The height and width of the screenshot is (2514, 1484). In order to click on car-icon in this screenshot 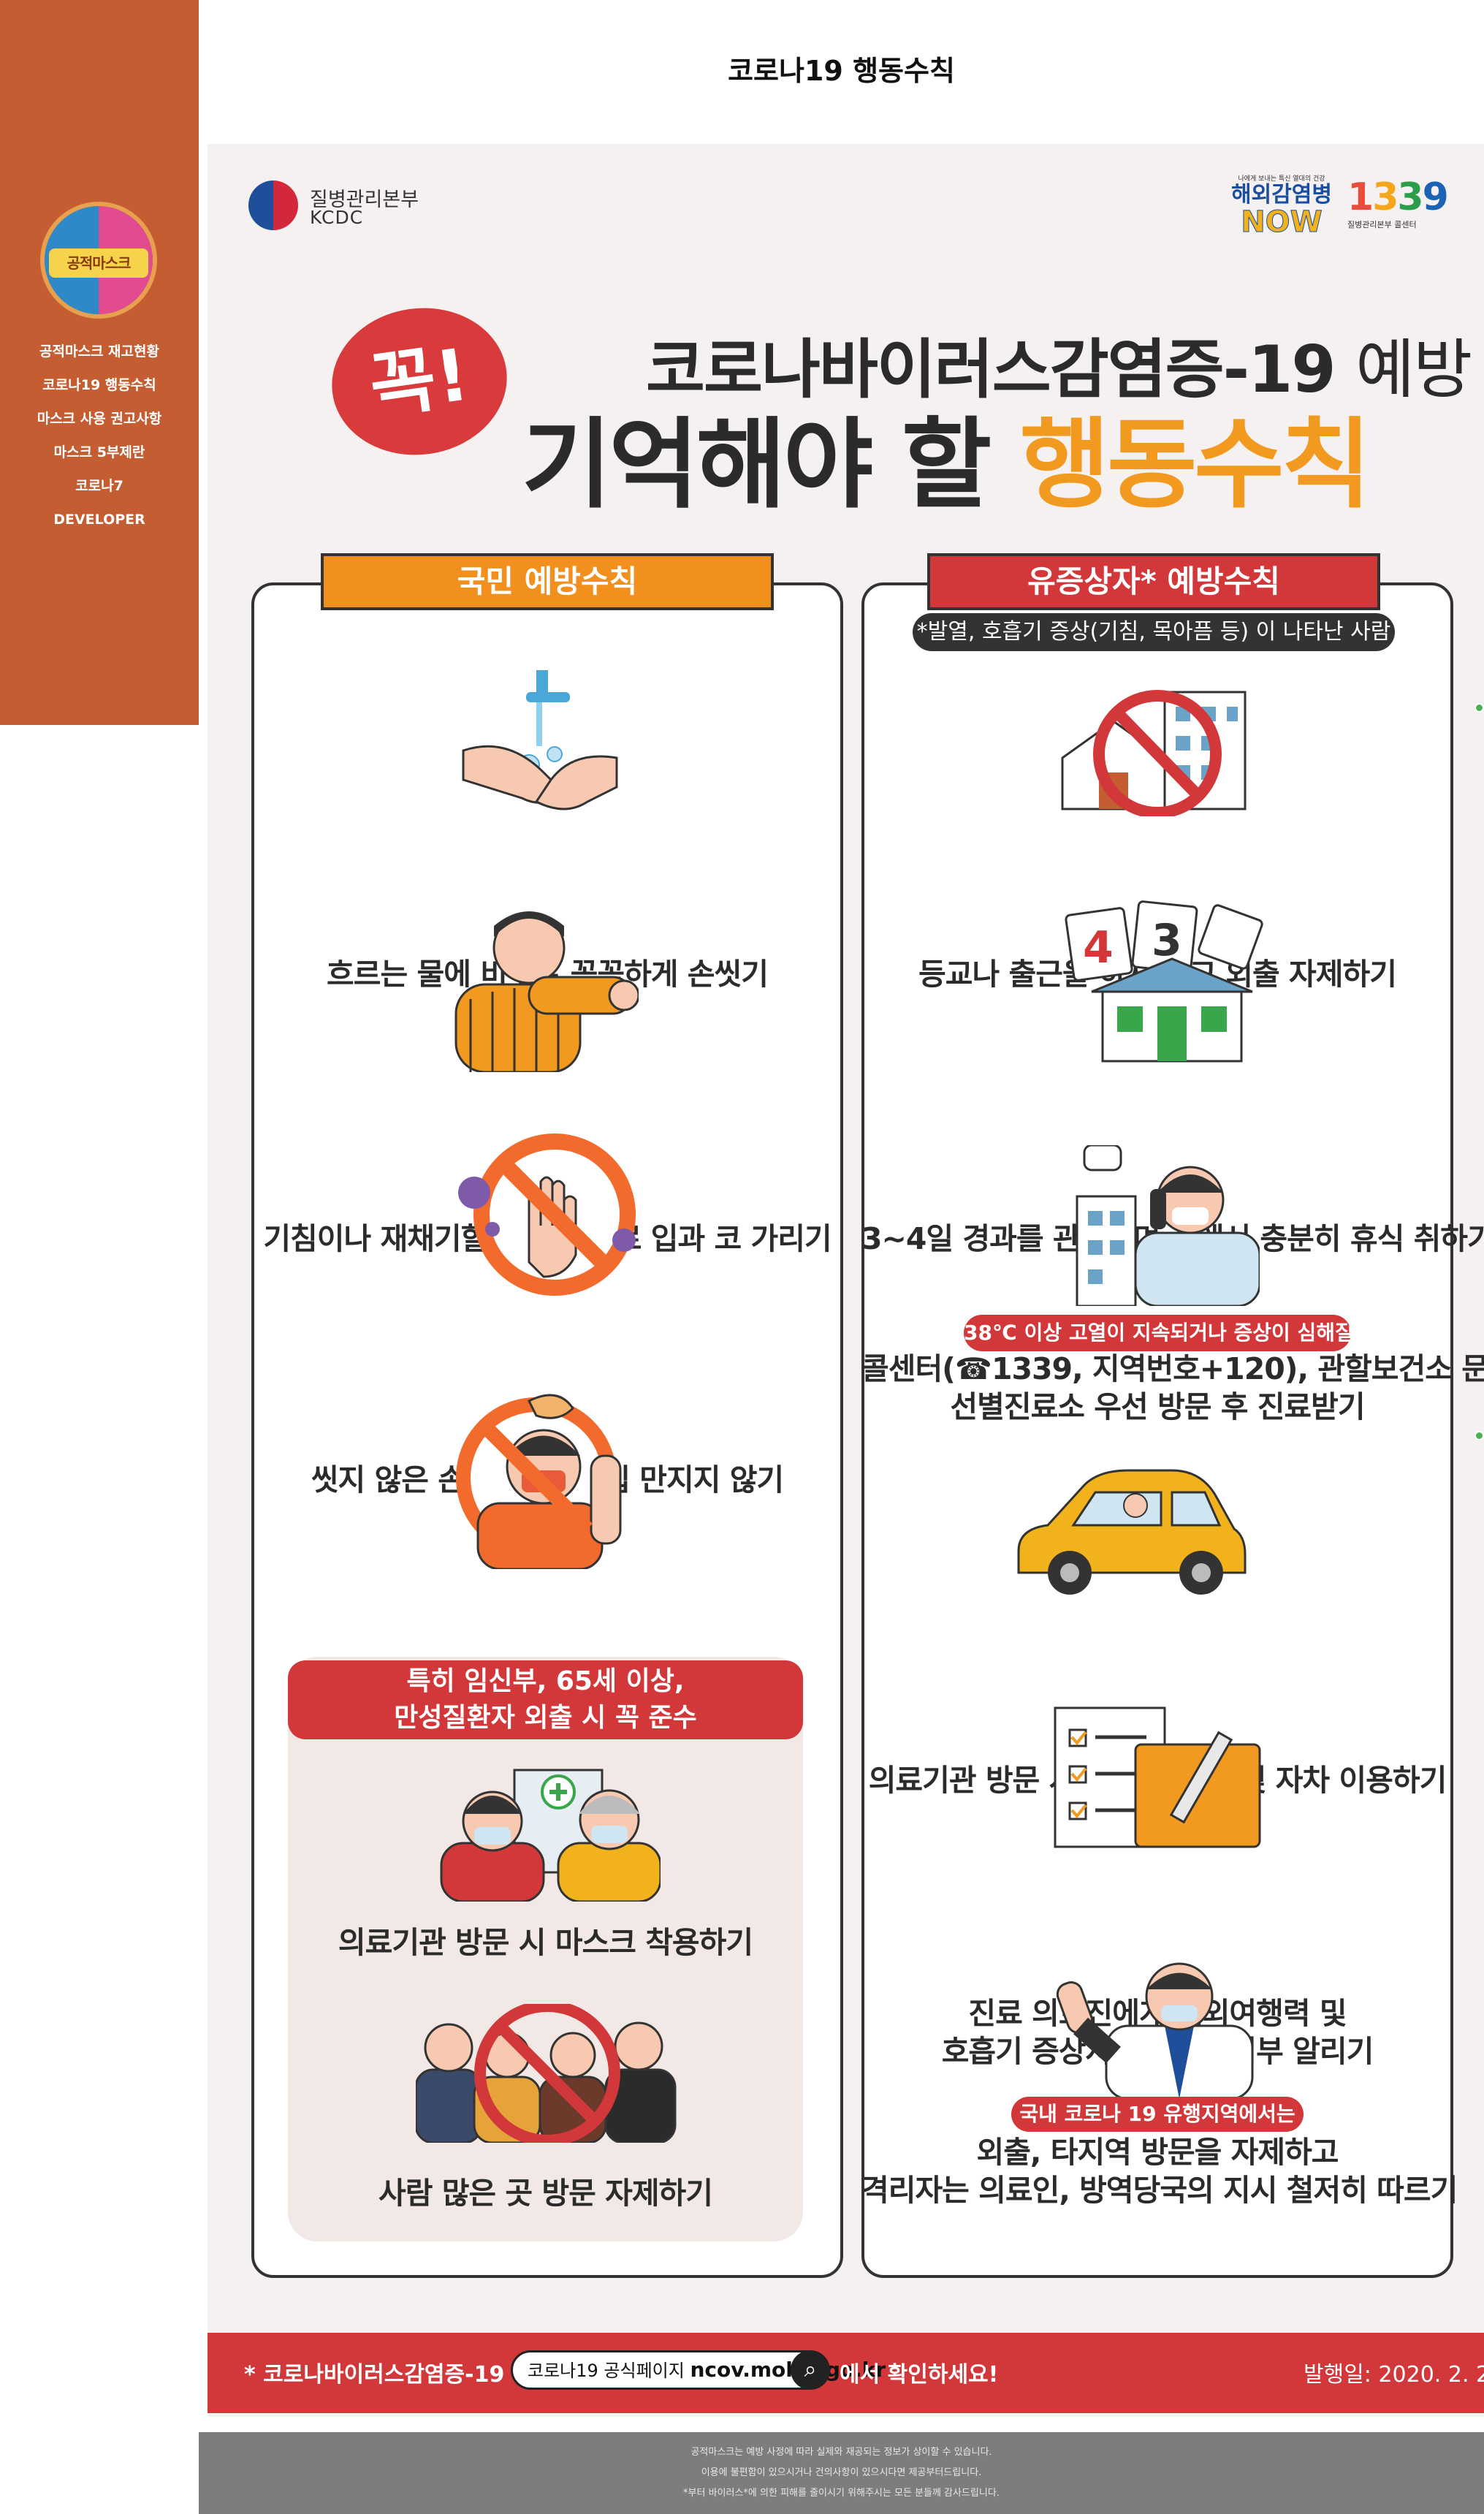, I will do `click(1132, 1532)`.